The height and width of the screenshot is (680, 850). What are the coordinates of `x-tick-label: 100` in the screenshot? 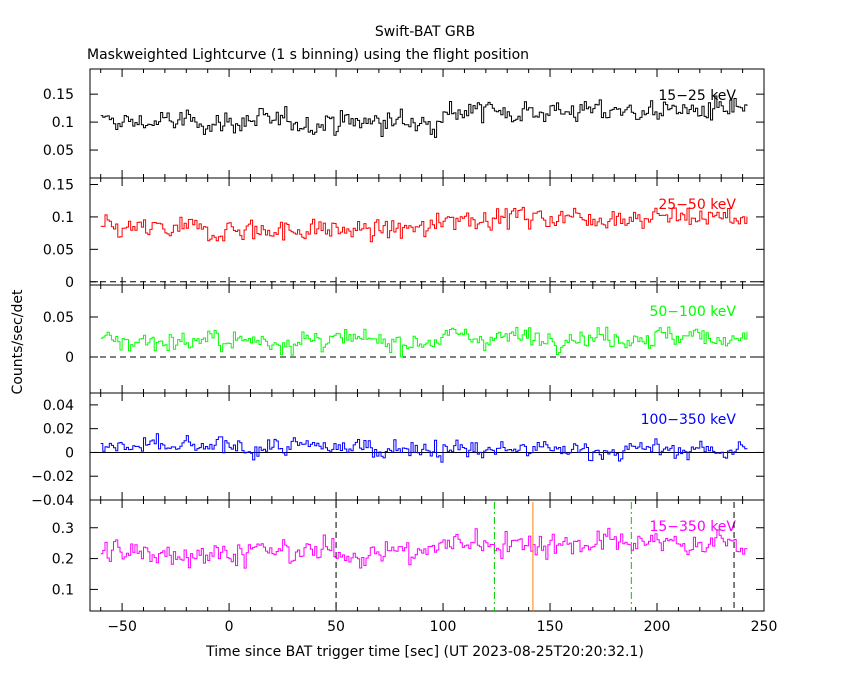 It's located at (443, 627).